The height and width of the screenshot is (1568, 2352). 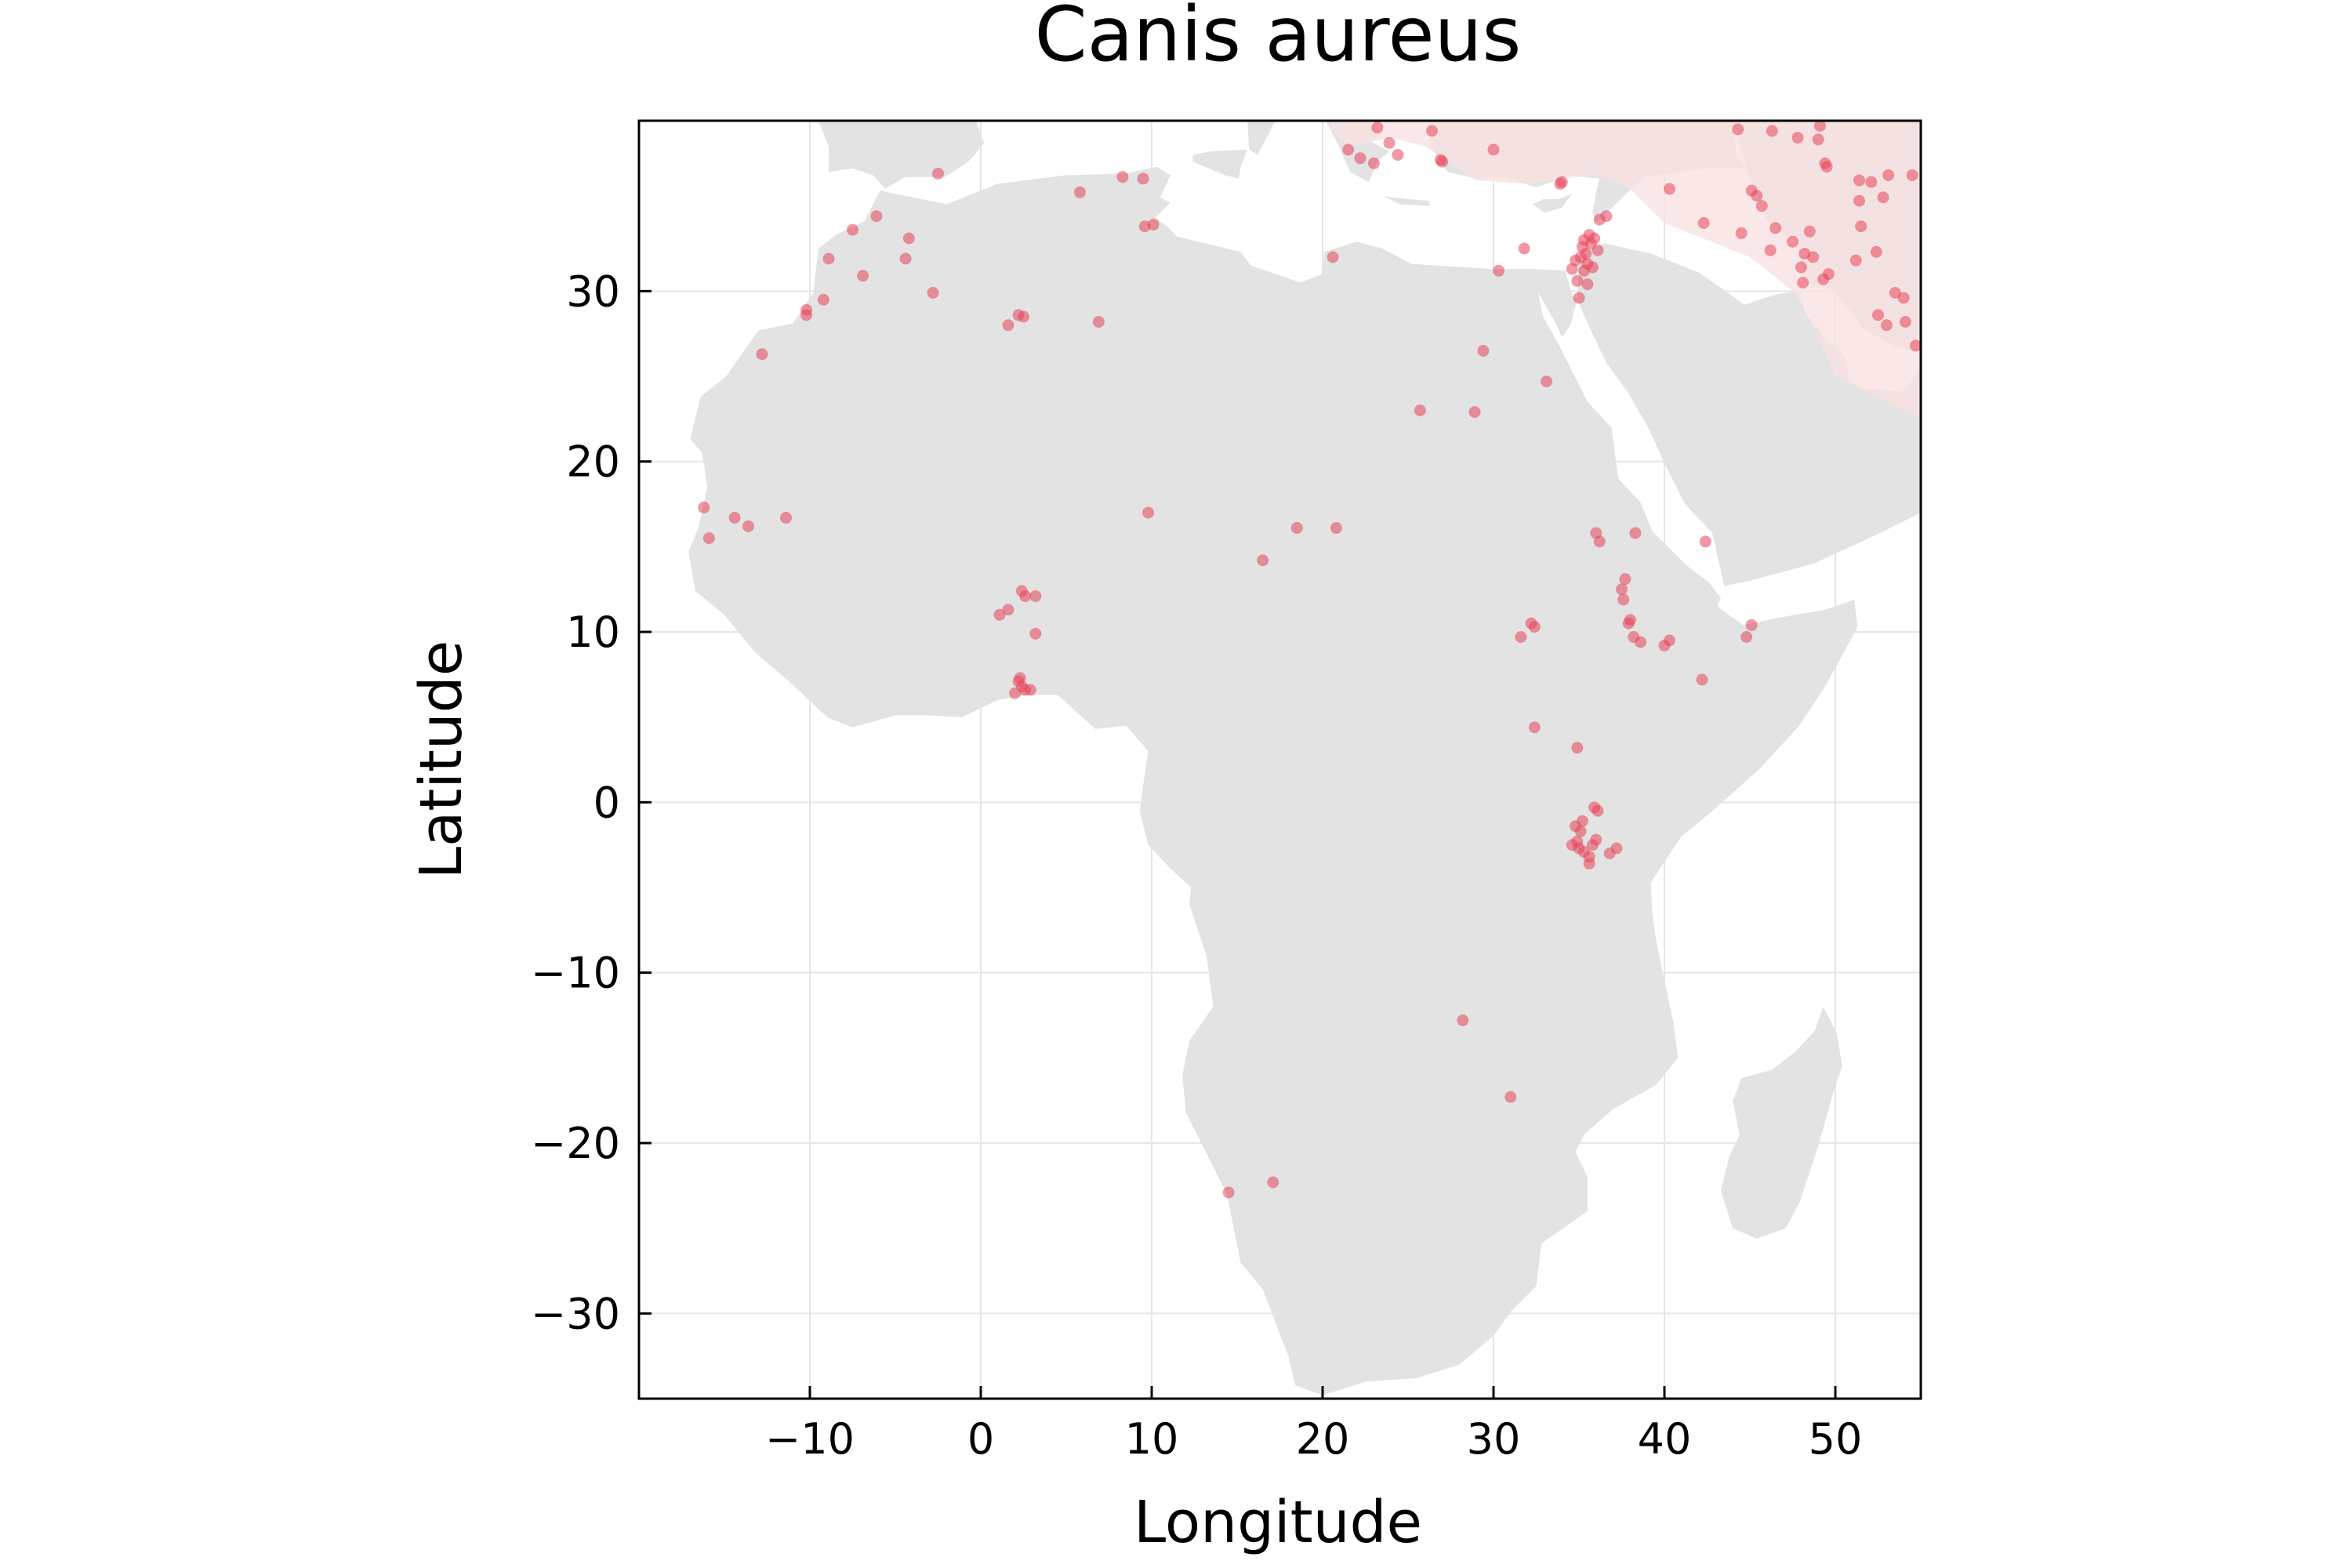 I want to click on x-tick-label: 50, so click(x=1836, y=1439).